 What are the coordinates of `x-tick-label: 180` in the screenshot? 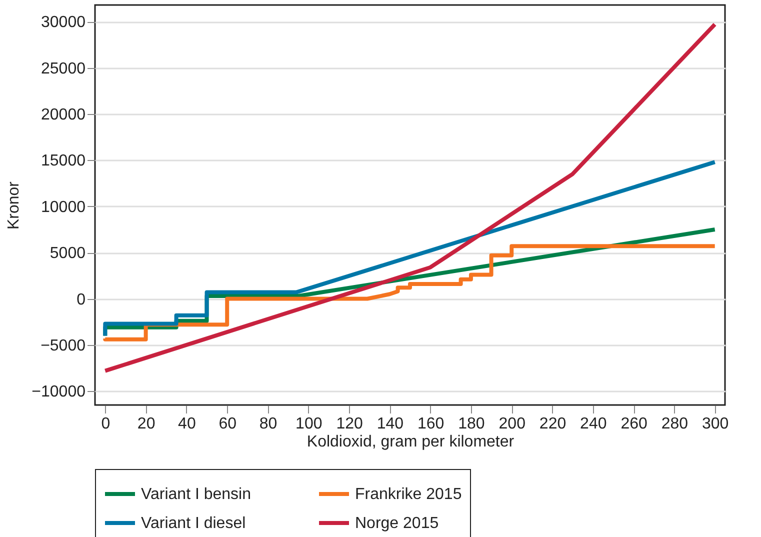 It's located at (471, 424).